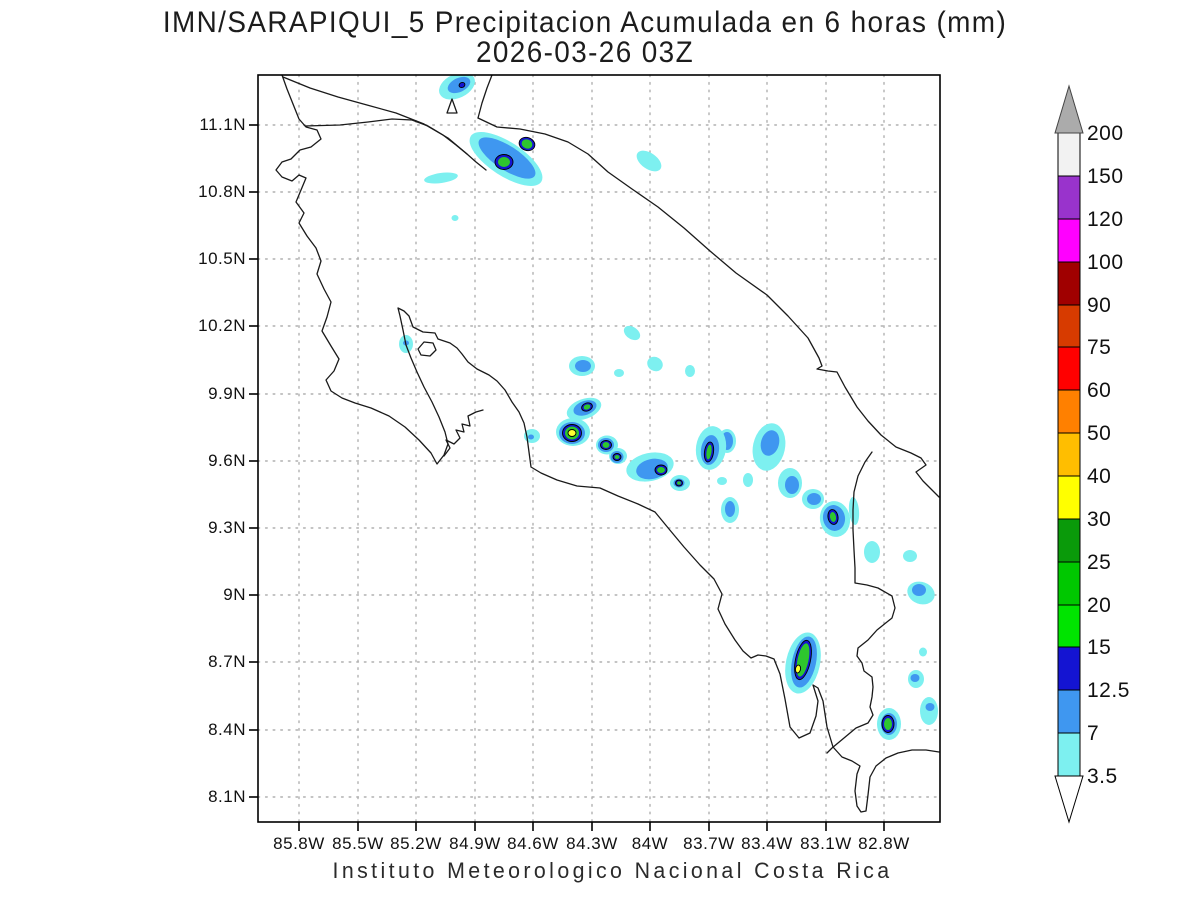 This screenshot has height=900, width=1200. What do you see at coordinates (222, 124) in the screenshot?
I see `lat-tick-label: 11.1N` at bounding box center [222, 124].